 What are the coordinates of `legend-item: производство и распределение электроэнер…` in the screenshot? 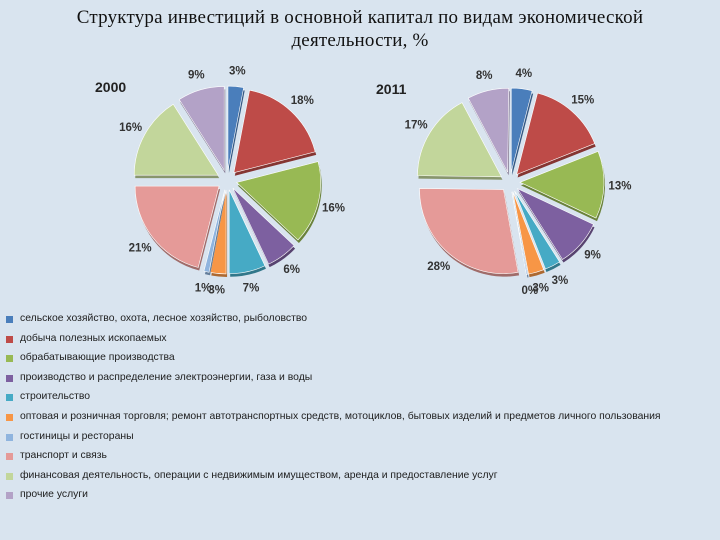 It's located at (360, 379).